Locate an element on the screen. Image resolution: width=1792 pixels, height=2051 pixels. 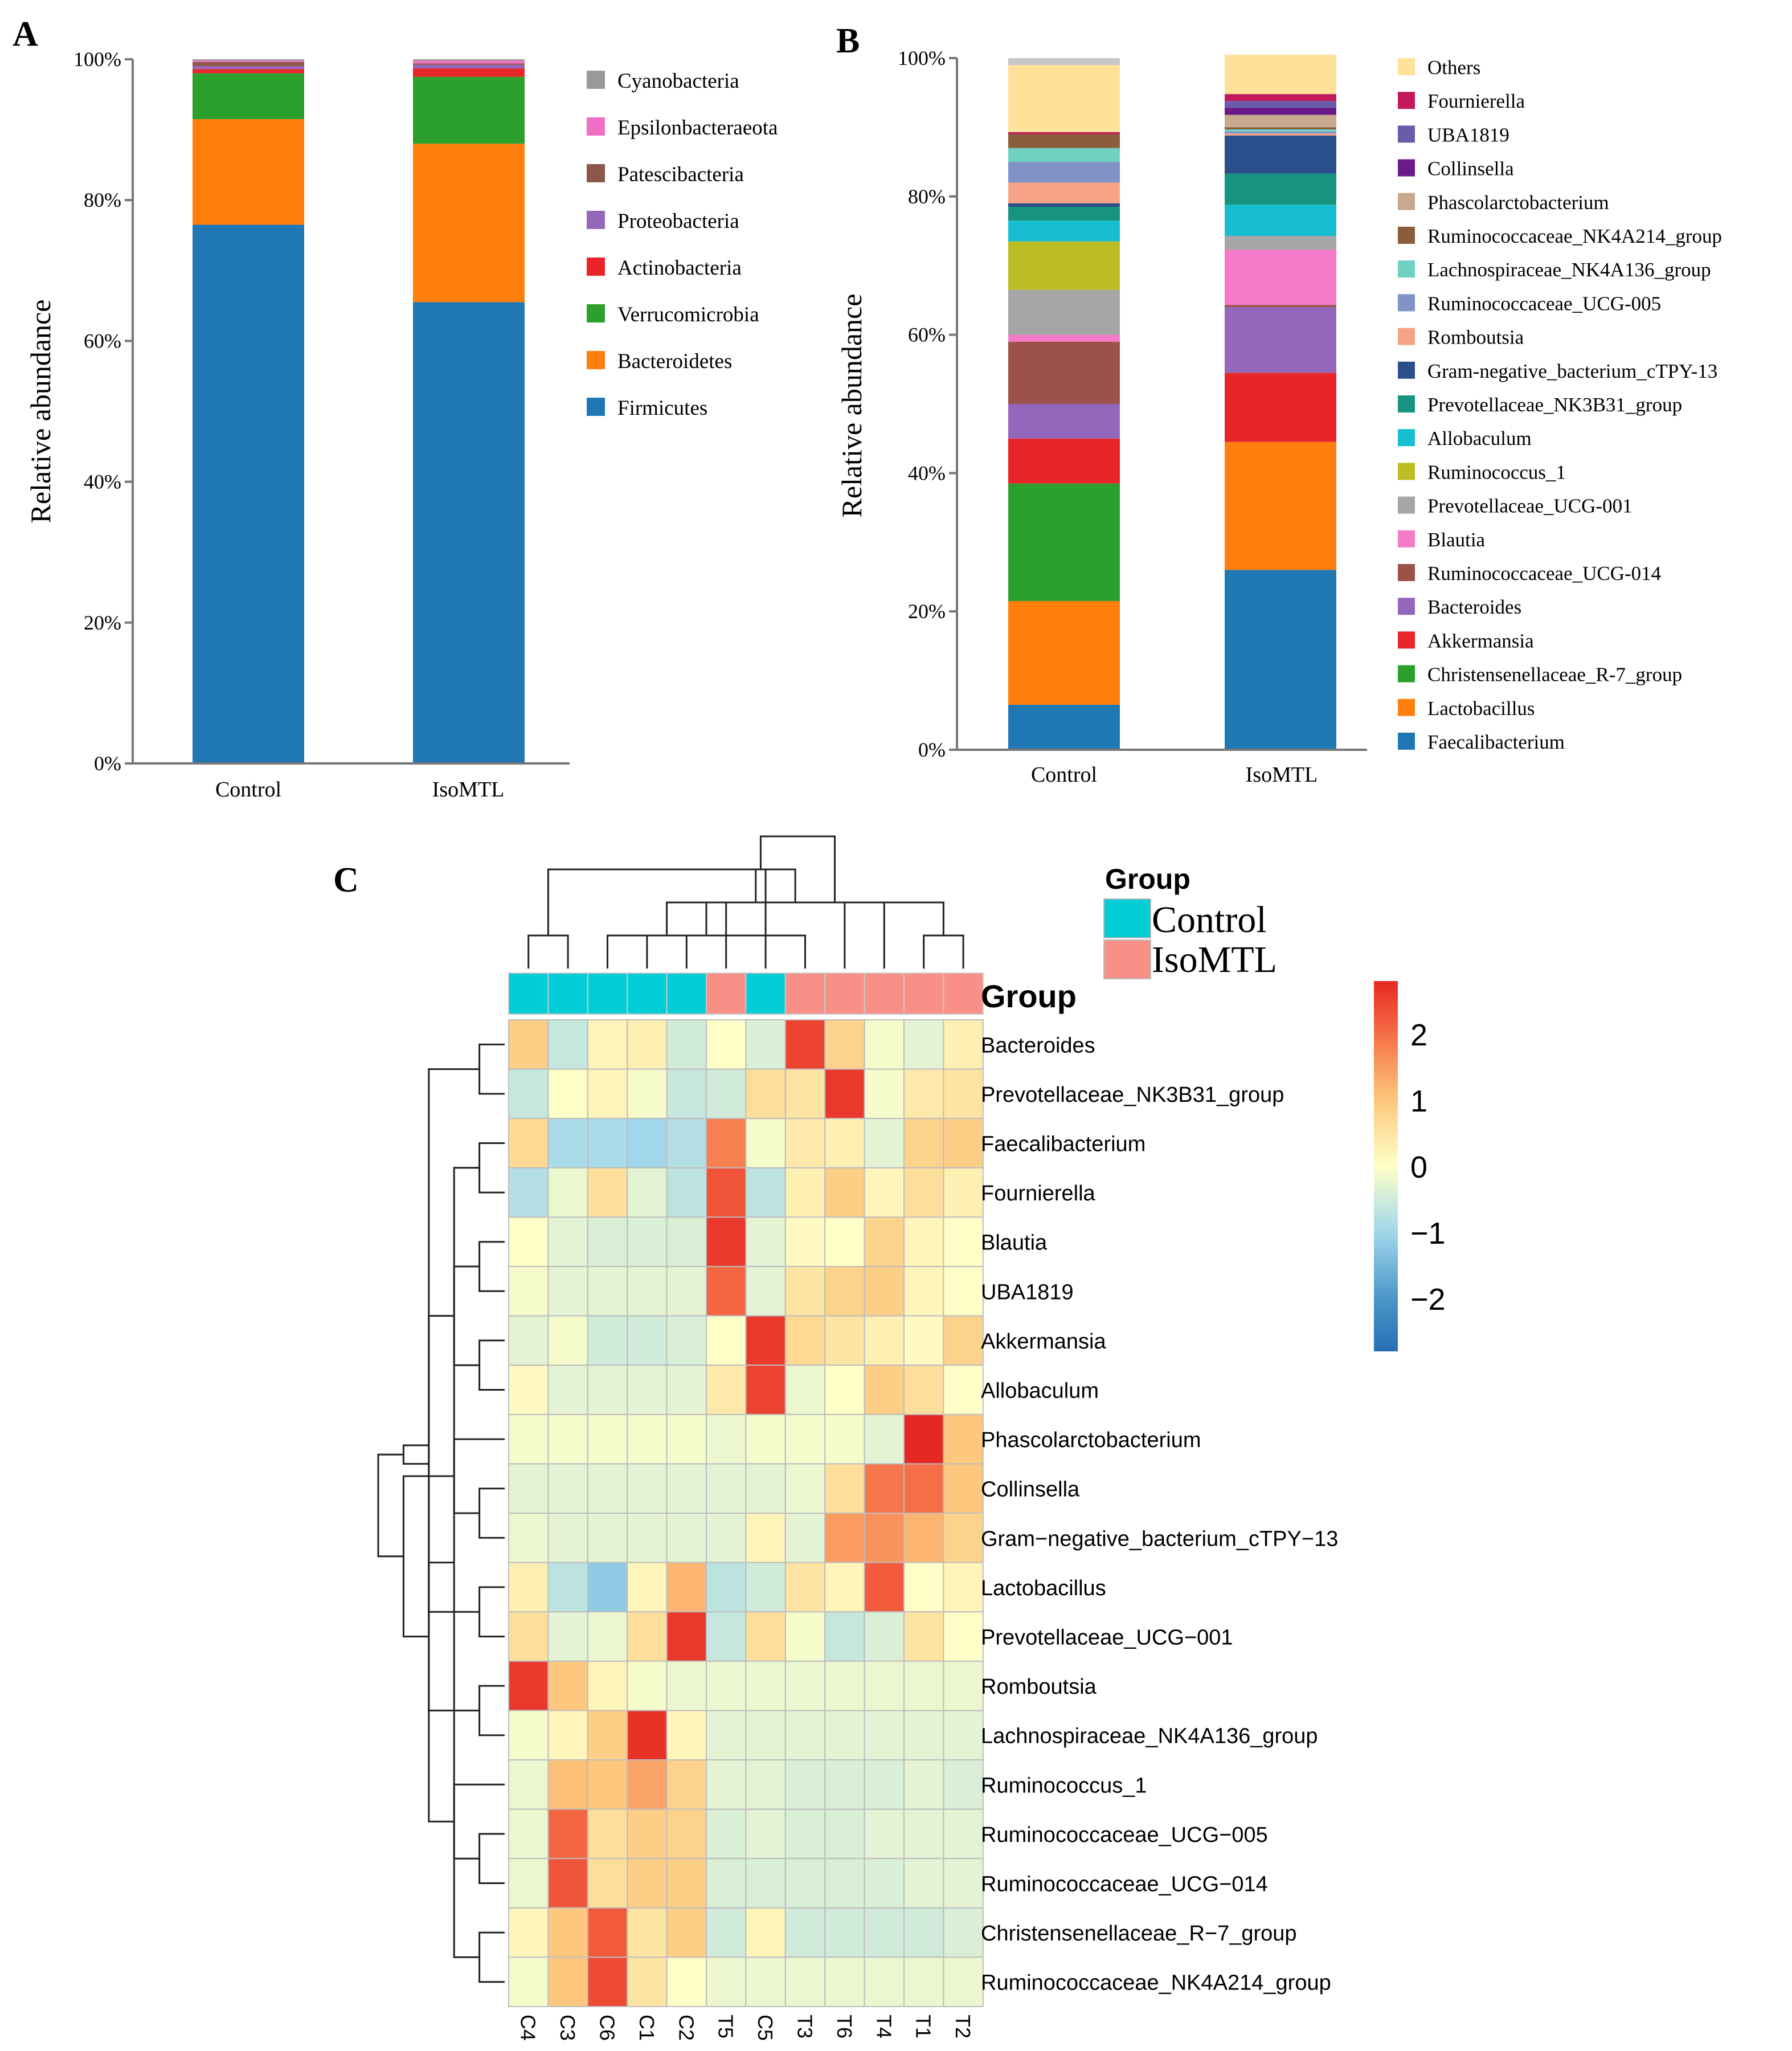
heatmap-cell-prevotellaceae-ucg-001-t4 is located at coordinates (885, 1637).